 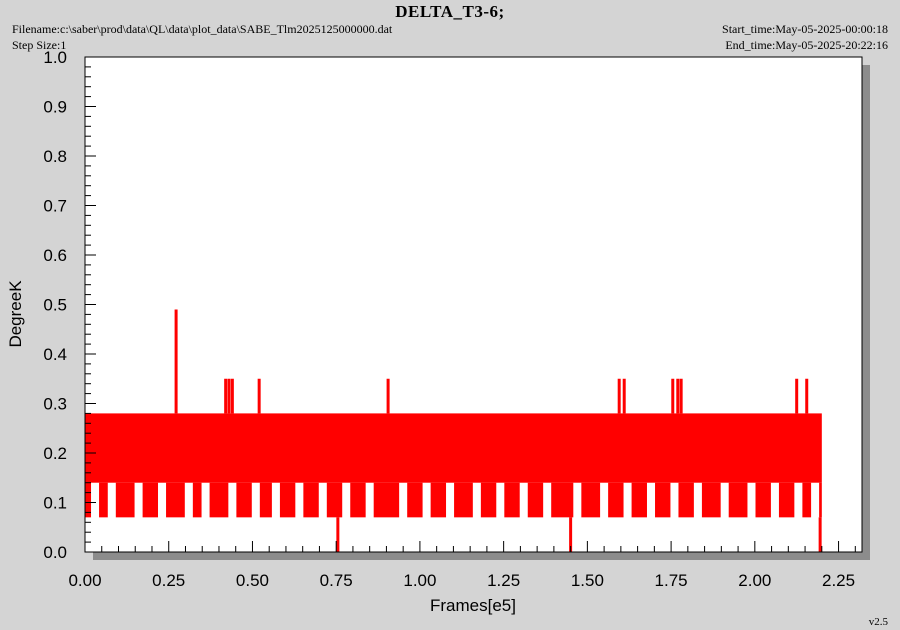 I want to click on y-tick-label: 1.0, so click(x=55, y=57).